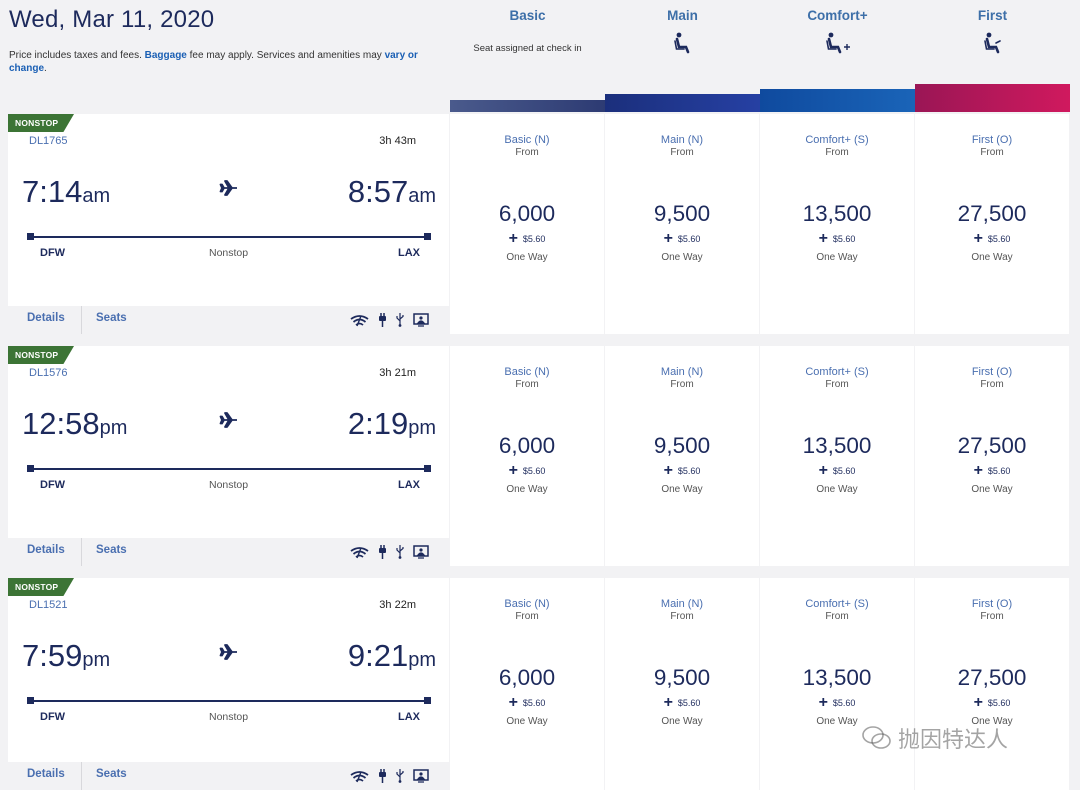 This screenshot has width=1080, height=790. I want to click on fare-miles: 13,500, so click(837, 677).